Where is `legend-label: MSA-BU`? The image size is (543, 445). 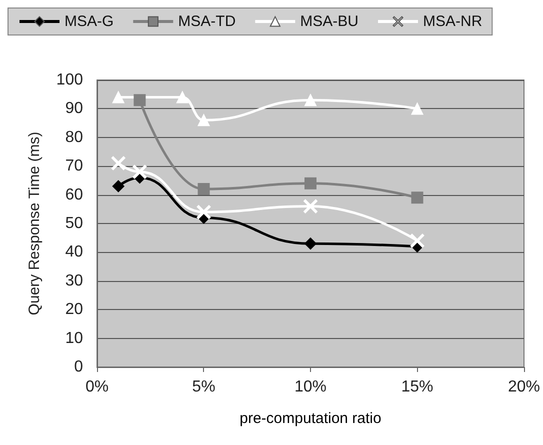
legend-label: MSA-BU is located at coordinates (329, 21).